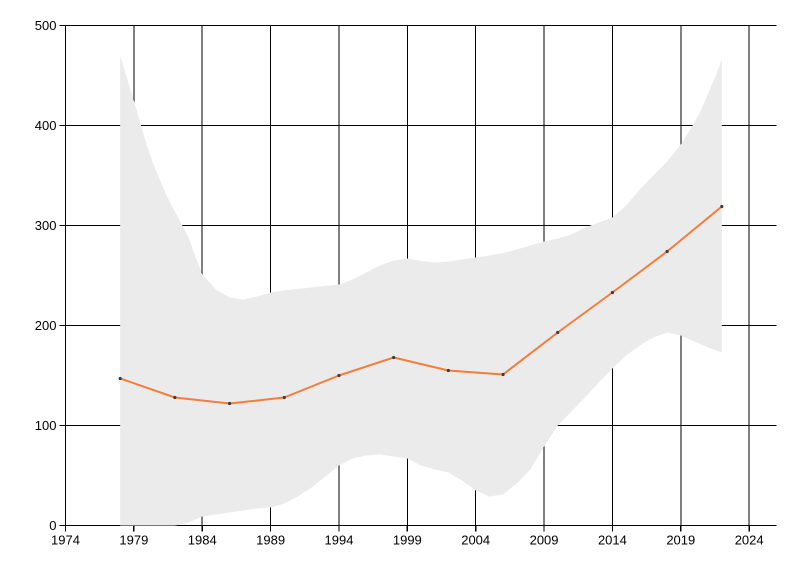 The width and height of the screenshot is (800, 576). What do you see at coordinates (680, 540) in the screenshot?
I see `x-tick-label: 2019` at bounding box center [680, 540].